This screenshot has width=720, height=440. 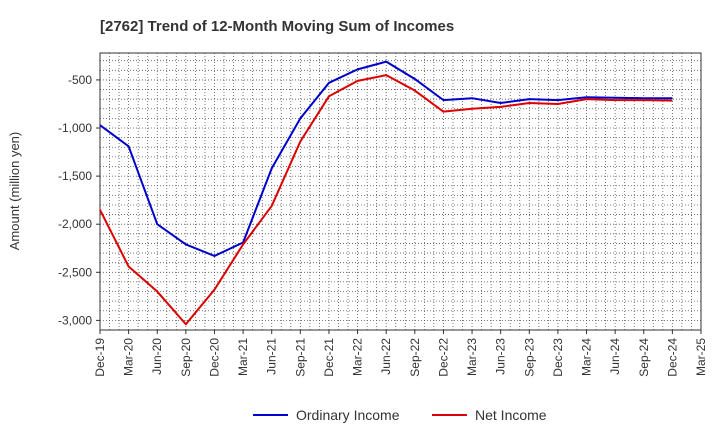 I want to click on y-tick-label: -500, so click(x=80, y=80).